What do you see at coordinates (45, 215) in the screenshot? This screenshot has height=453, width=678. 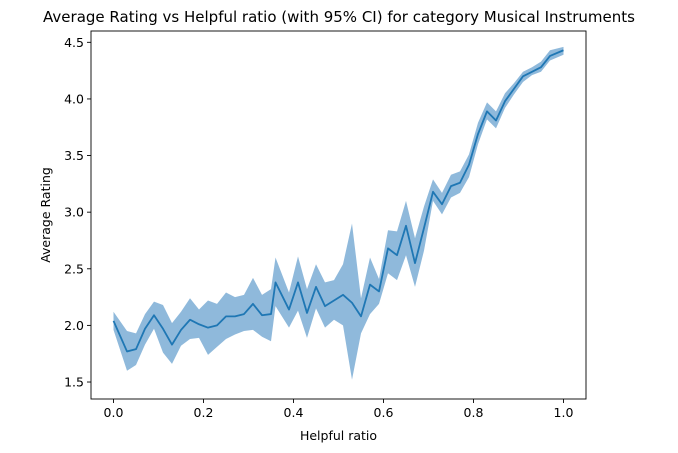 I see `y-axis-label: Average Rating` at bounding box center [45, 215].